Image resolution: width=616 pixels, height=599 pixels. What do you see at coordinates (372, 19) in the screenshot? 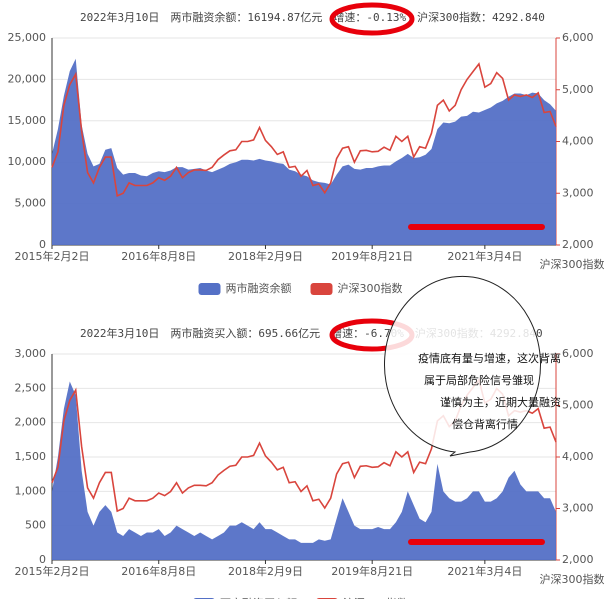
I see `highlight-ellipse` at bounding box center [372, 19].